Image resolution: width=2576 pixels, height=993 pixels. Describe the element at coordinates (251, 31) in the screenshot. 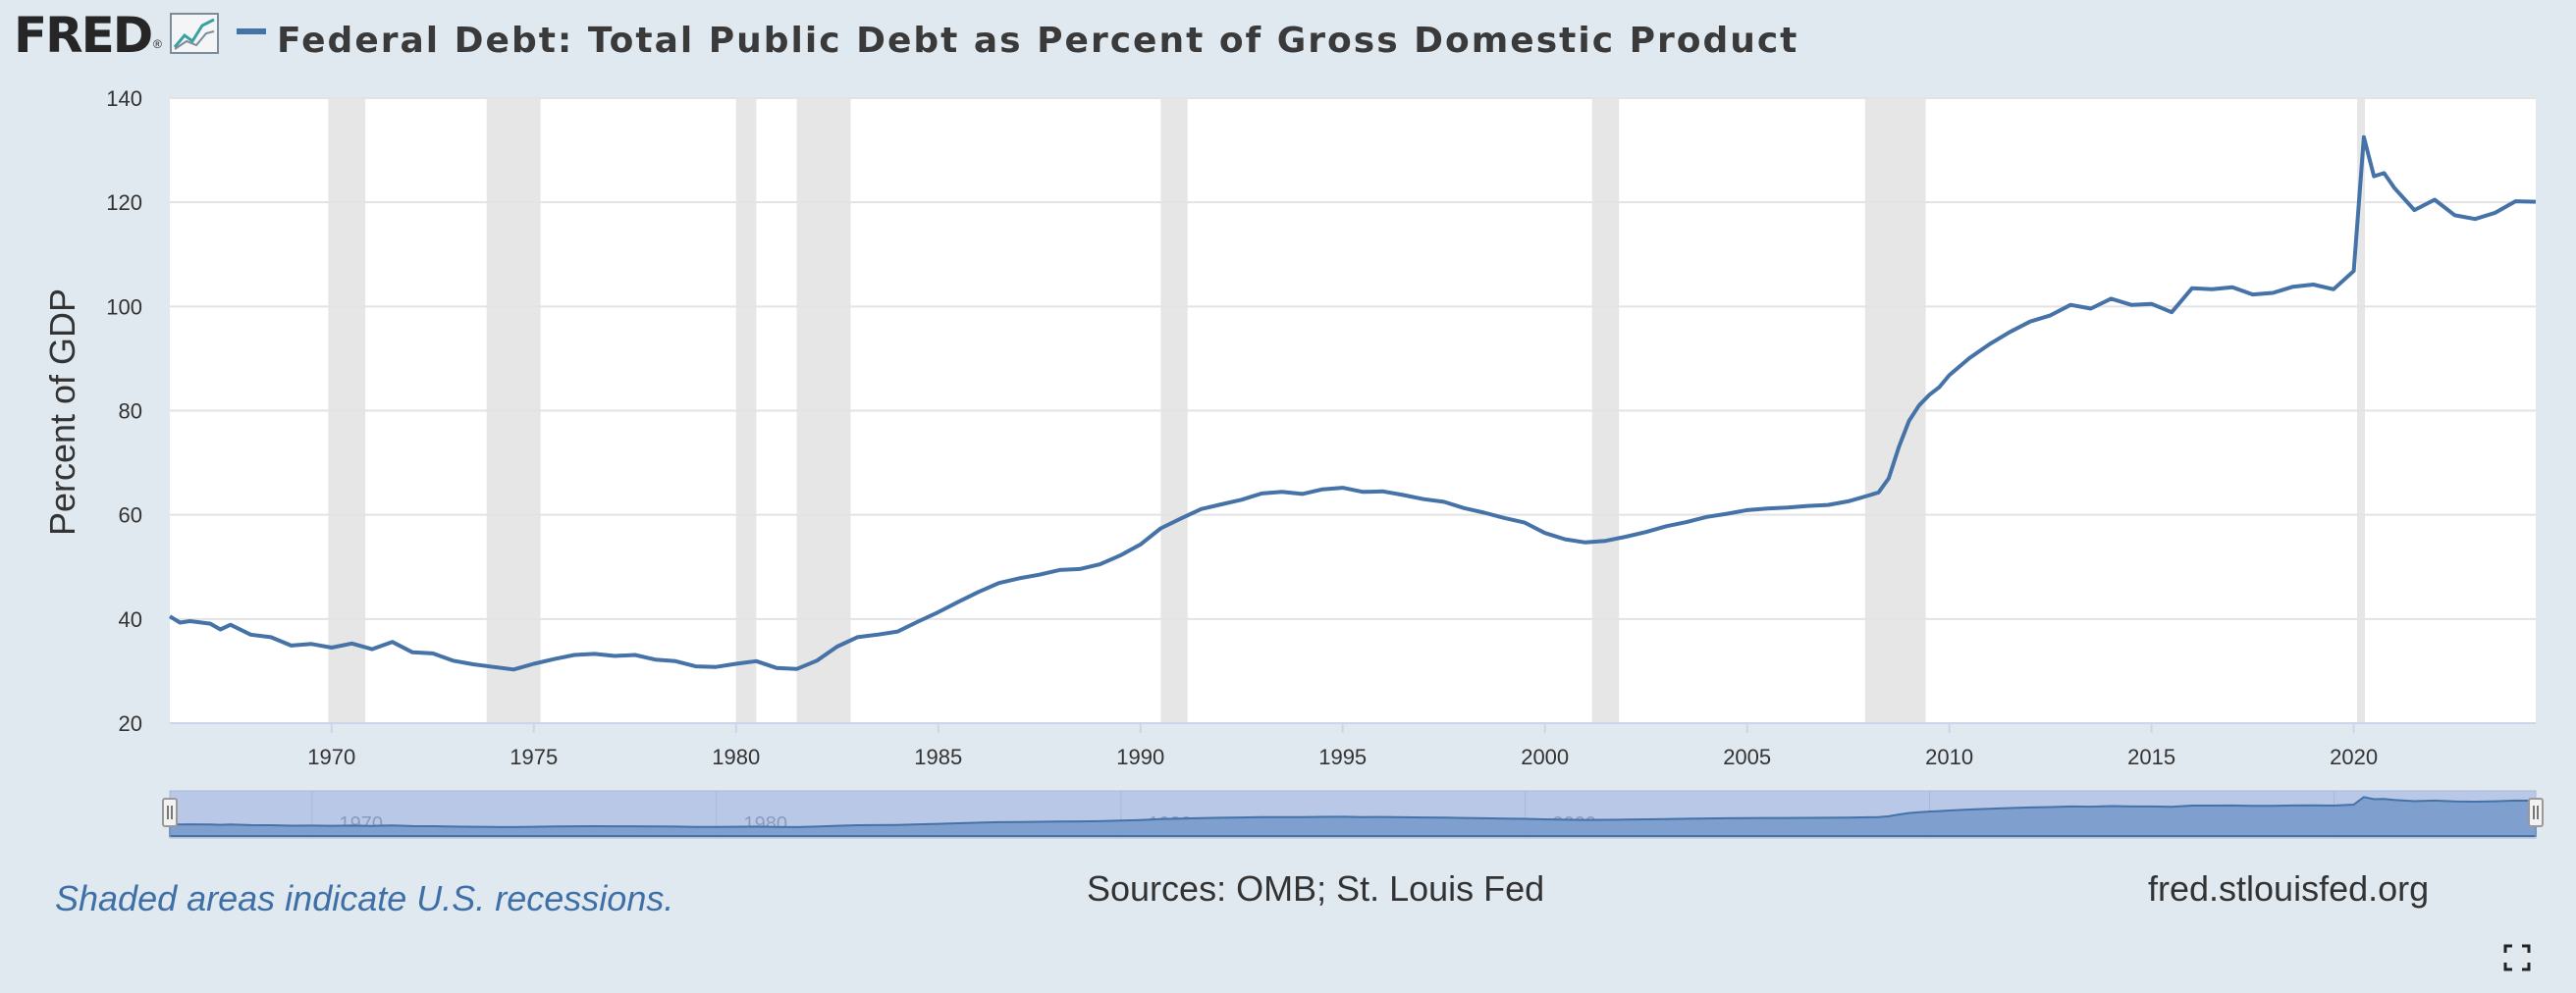

I see `series-legend-swatch` at that location.